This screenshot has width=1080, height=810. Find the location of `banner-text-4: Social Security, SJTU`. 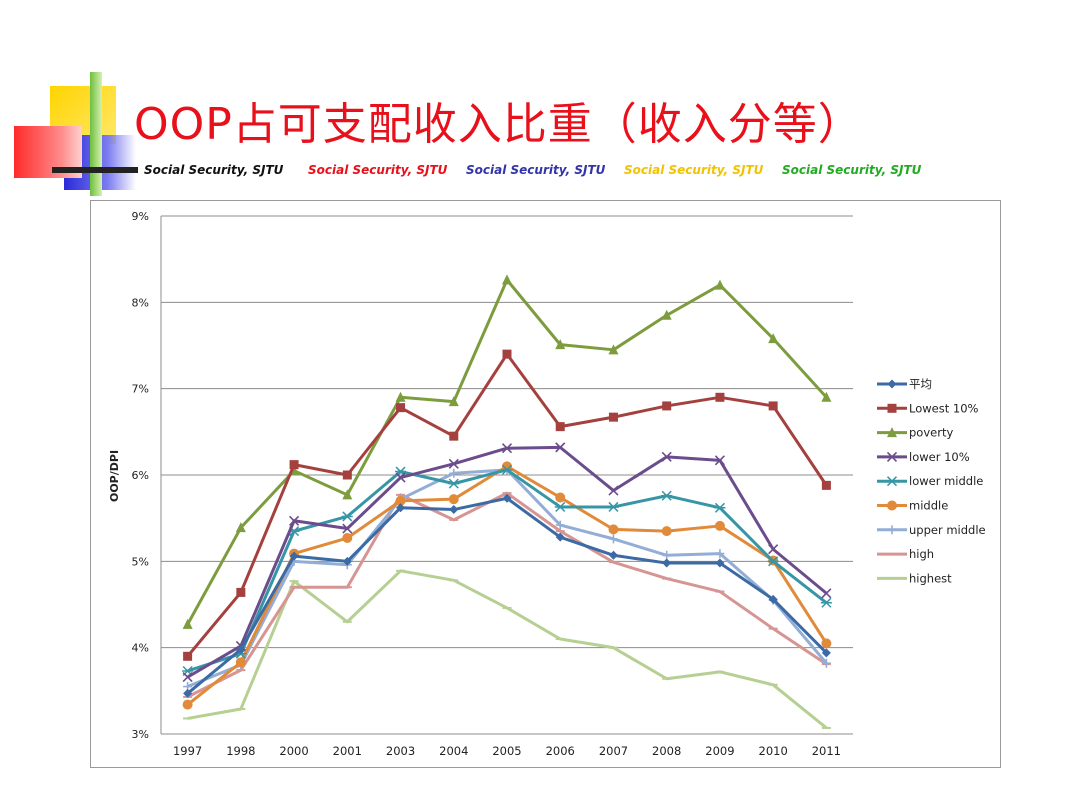

banner-text-4: Social Security, SJTU is located at coordinates (694, 170).